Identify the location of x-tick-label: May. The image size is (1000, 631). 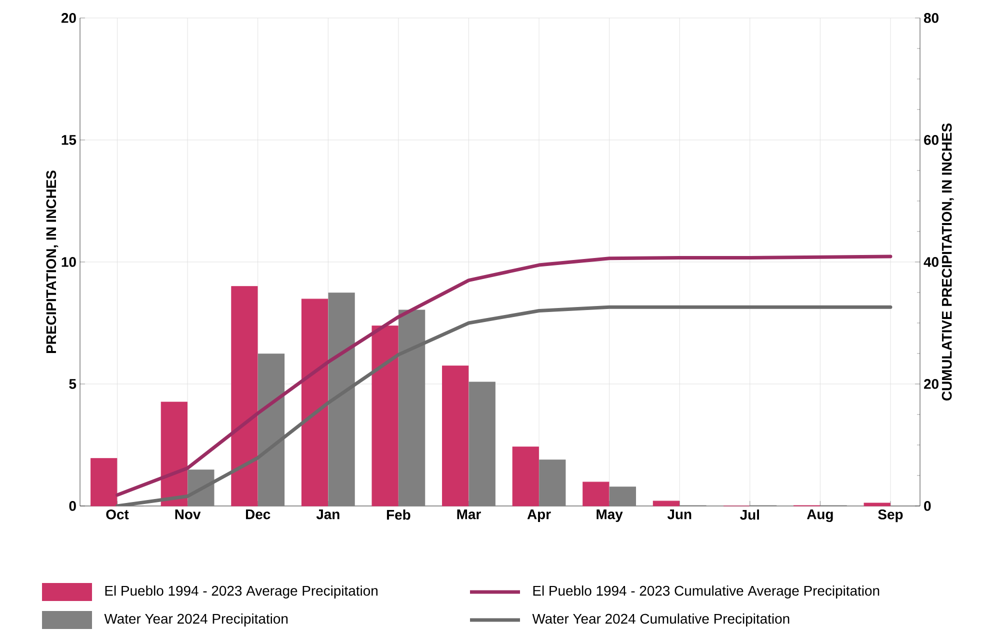
(609, 516).